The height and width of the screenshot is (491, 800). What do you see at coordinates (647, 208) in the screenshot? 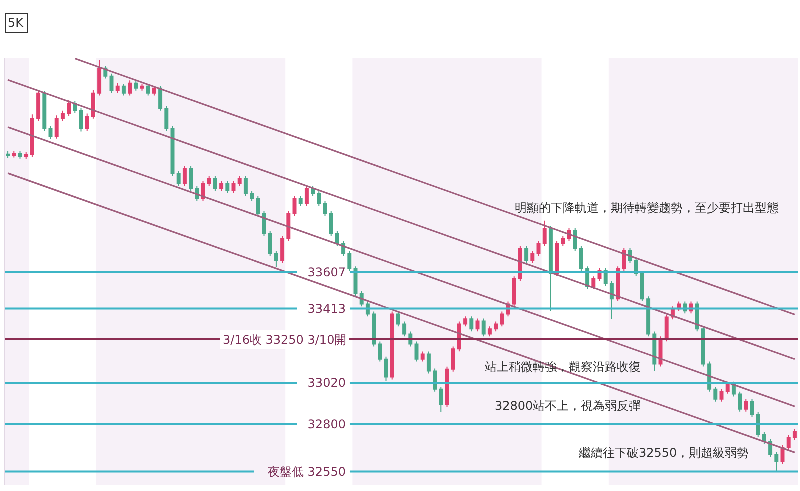
I see `annotation: 明顯的下降軌道，期待轉變趨勢，至少要打出型態` at bounding box center [647, 208].